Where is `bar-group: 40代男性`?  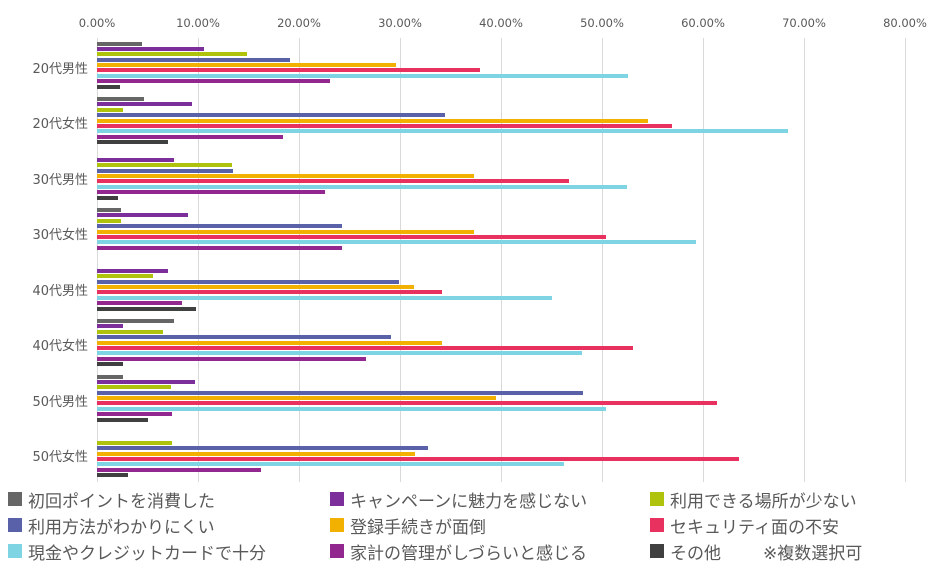 bar-group: 40代男性 is located at coordinates (468, 288).